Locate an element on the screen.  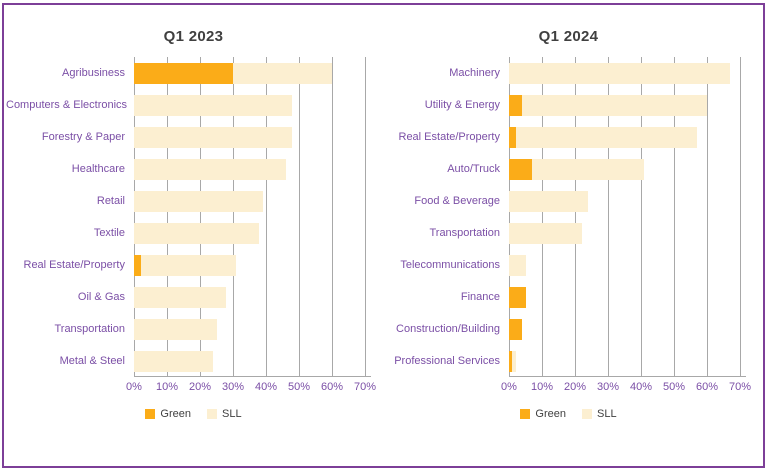
chart-row: Machinery is located at coordinates (568, 73).